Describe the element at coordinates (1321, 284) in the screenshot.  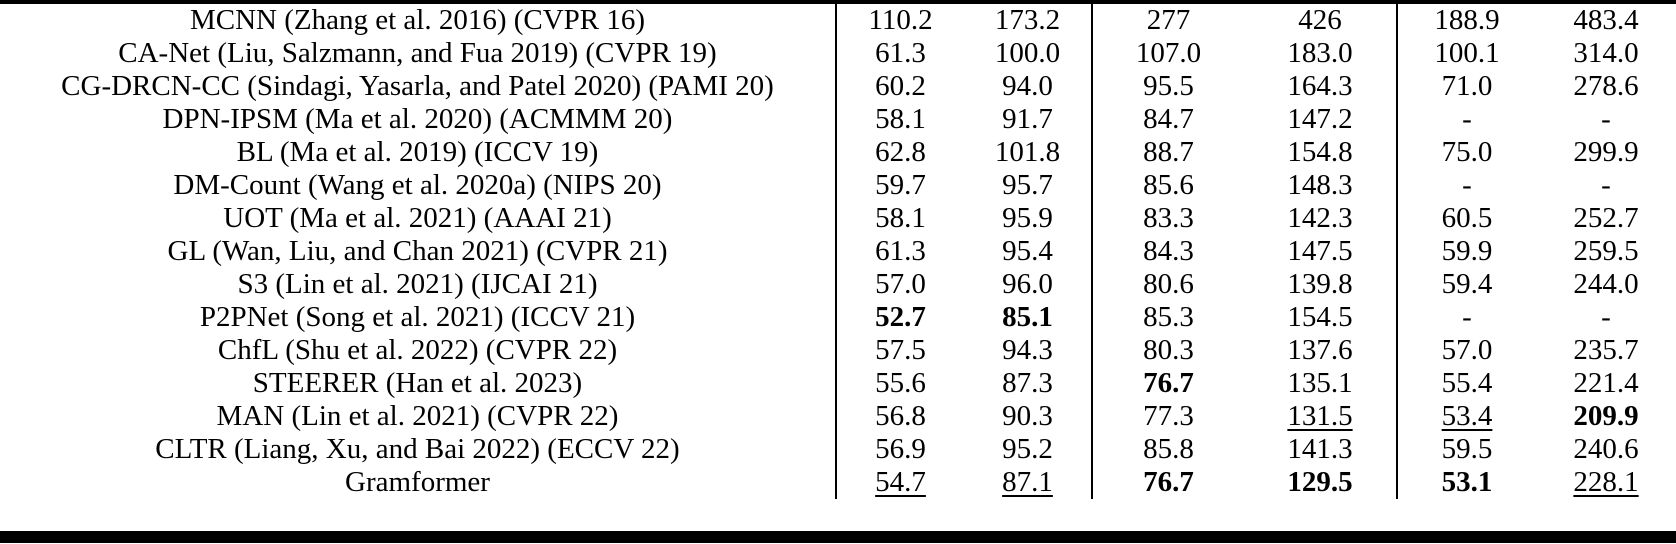
I see `value-cell: 139.8` at that location.